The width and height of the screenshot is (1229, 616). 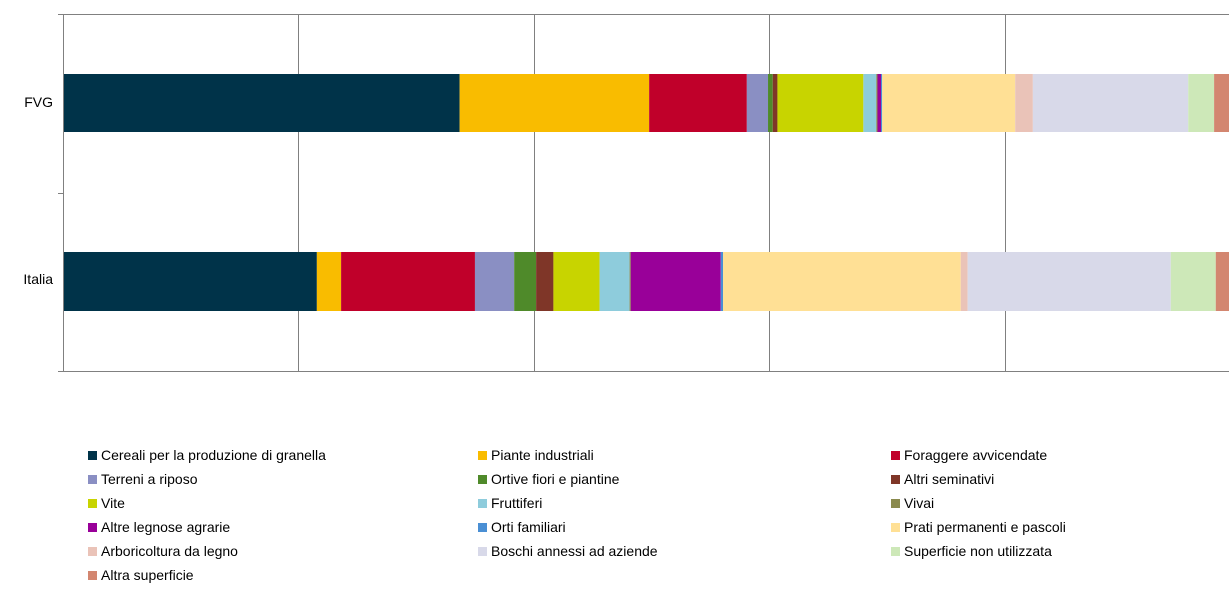 What do you see at coordinates (166, 527) in the screenshot?
I see `legend-label: Altre legnose agrarie` at bounding box center [166, 527].